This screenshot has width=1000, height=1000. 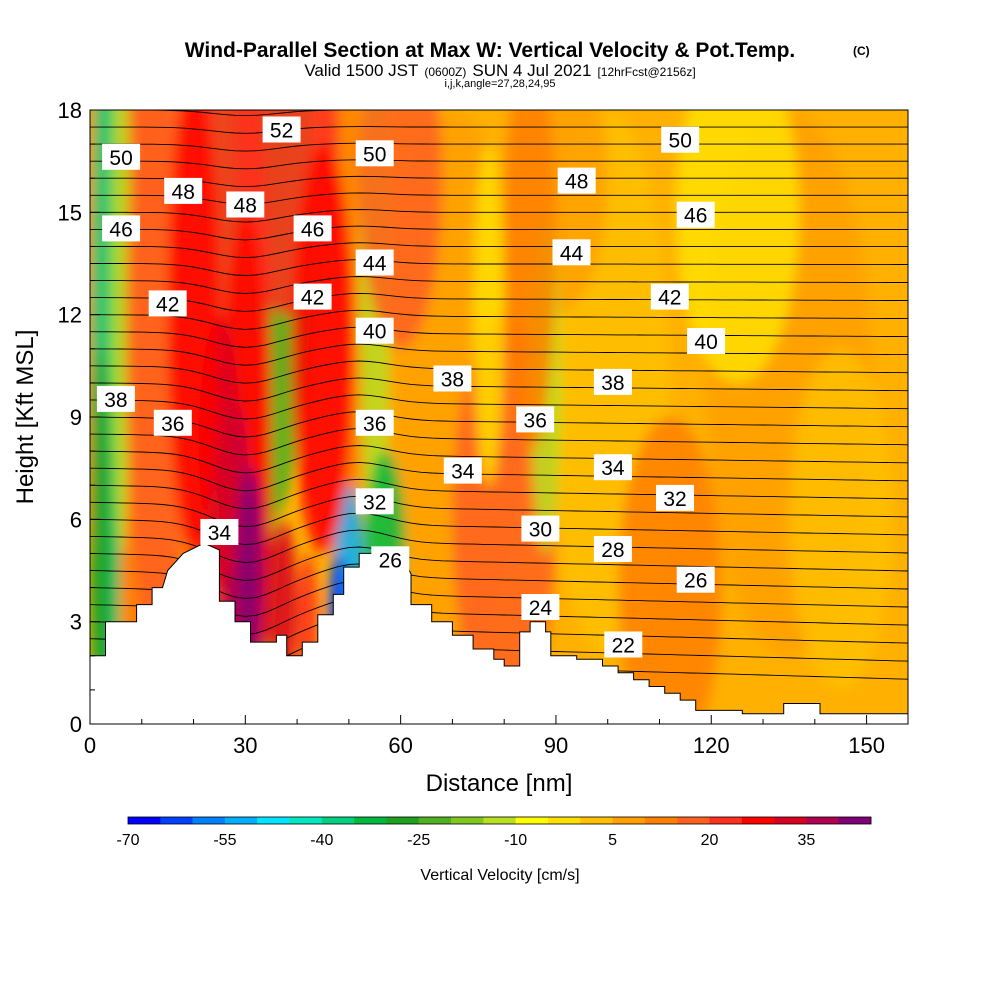 What do you see at coordinates (321, 840) in the screenshot?
I see `colorbar-tick-label: -40` at bounding box center [321, 840].